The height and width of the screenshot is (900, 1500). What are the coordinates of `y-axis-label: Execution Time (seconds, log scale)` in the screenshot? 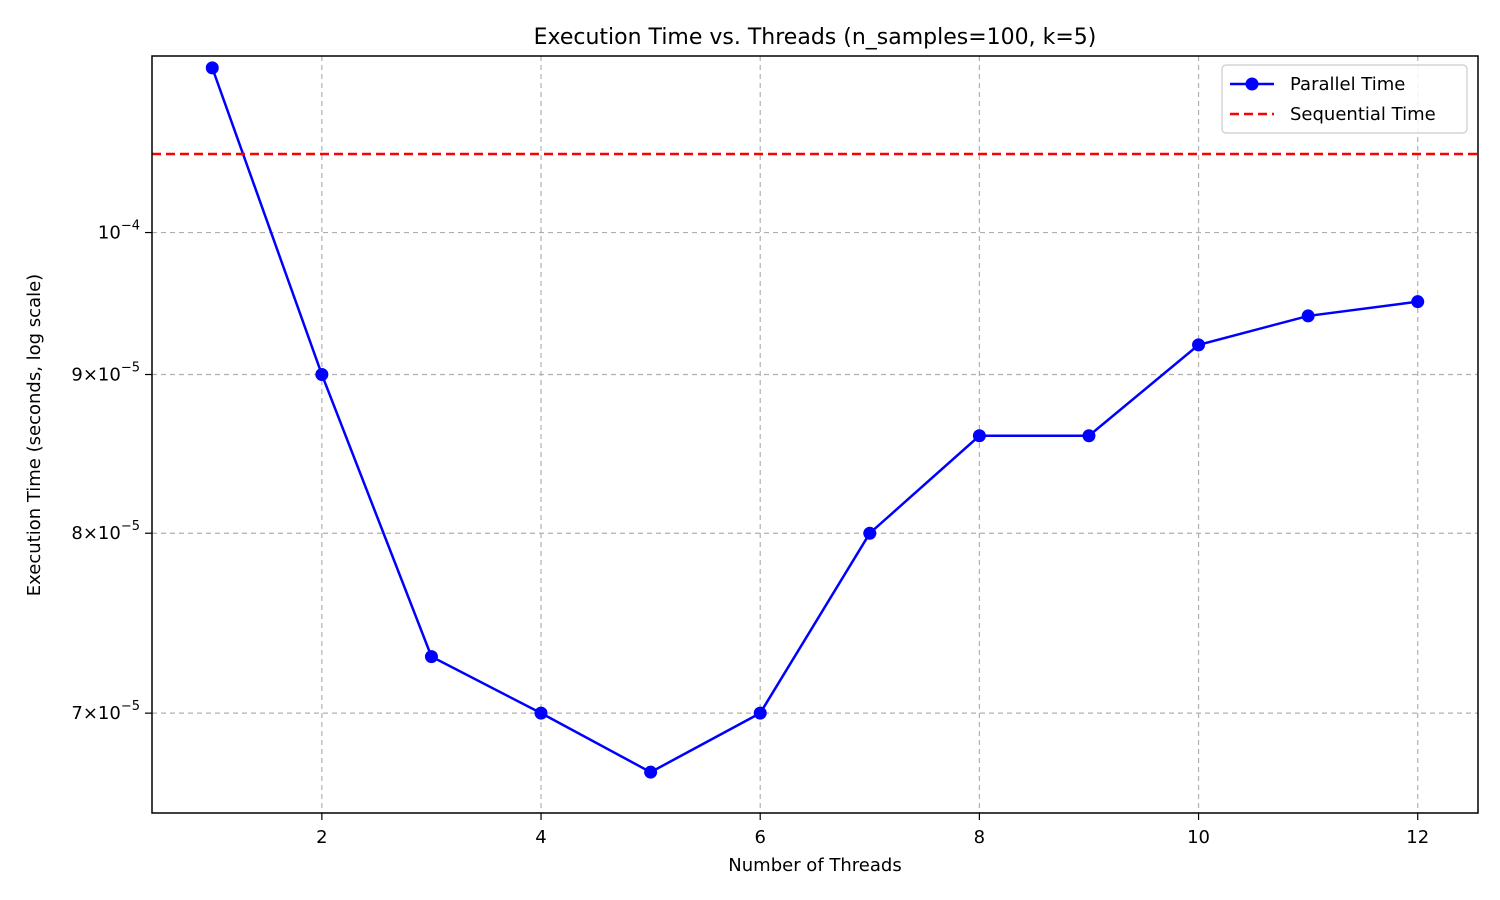 It's located at (34, 435).